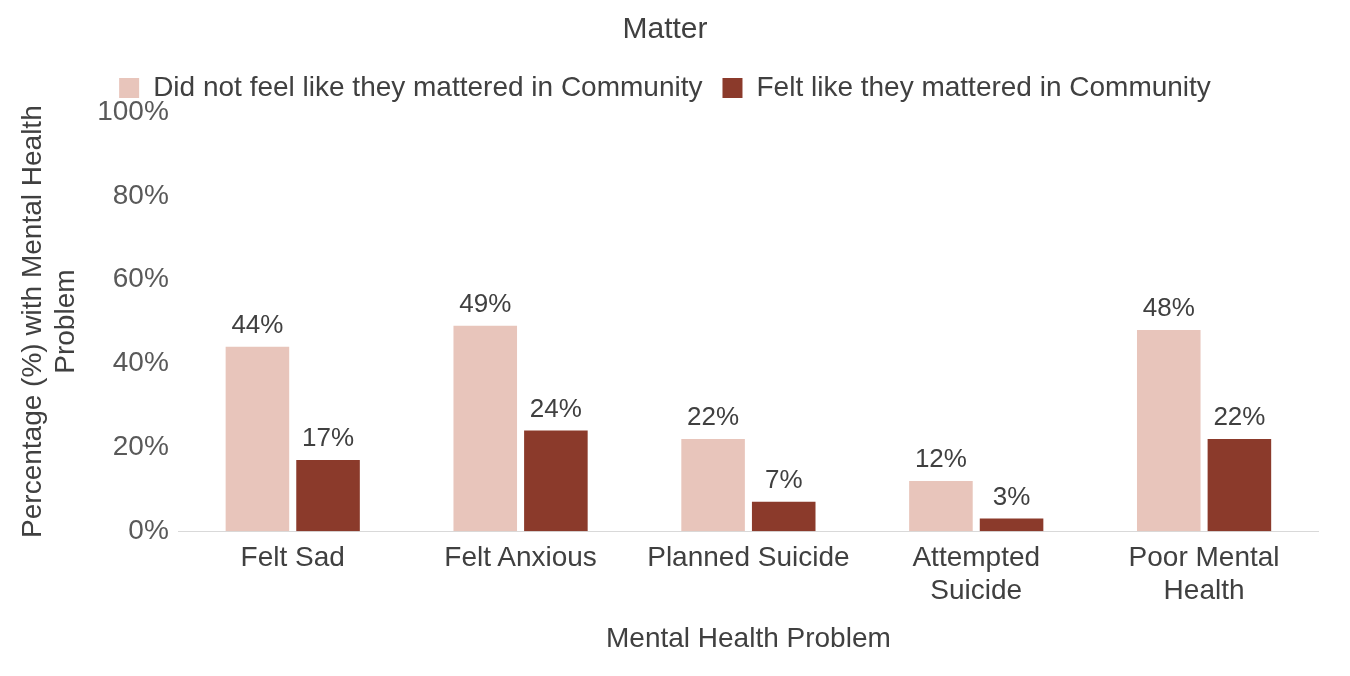 The image size is (1350, 676). What do you see at coordinates (983, 86) in the screenshot?
I see `legend-label: Felt like they mattered in Community` at bounding box center [983, 86].